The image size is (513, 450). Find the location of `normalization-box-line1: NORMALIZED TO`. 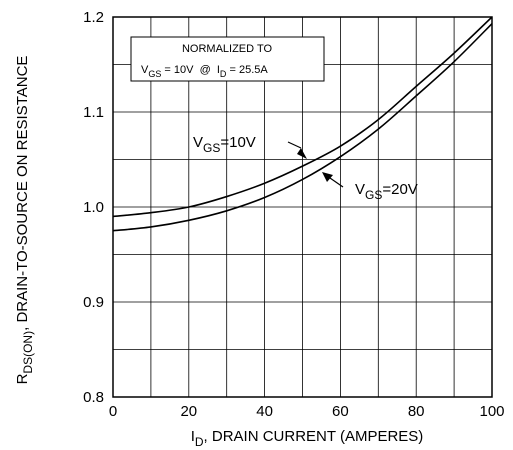

normalization-box-line1: NORMALIZED TO is located at coordinates (227, 49).